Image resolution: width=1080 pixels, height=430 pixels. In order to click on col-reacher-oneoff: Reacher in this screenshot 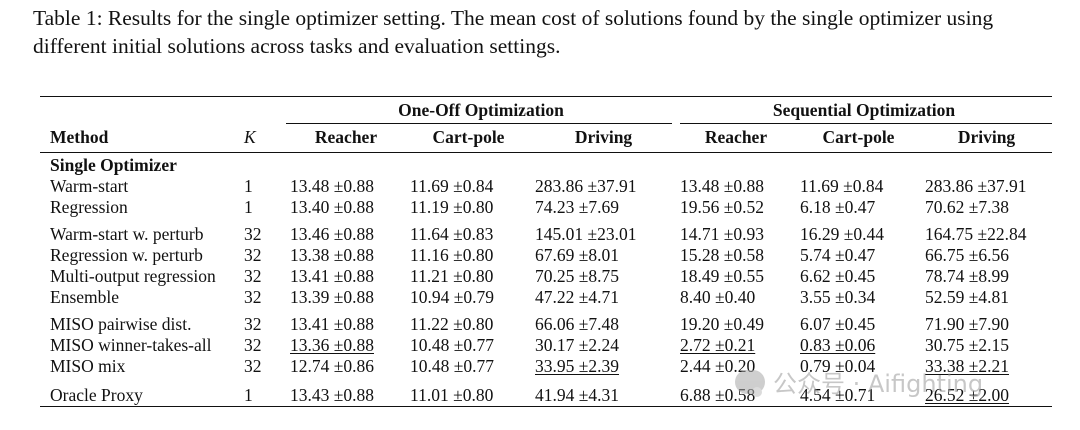, I will do `click(346, 137)`.